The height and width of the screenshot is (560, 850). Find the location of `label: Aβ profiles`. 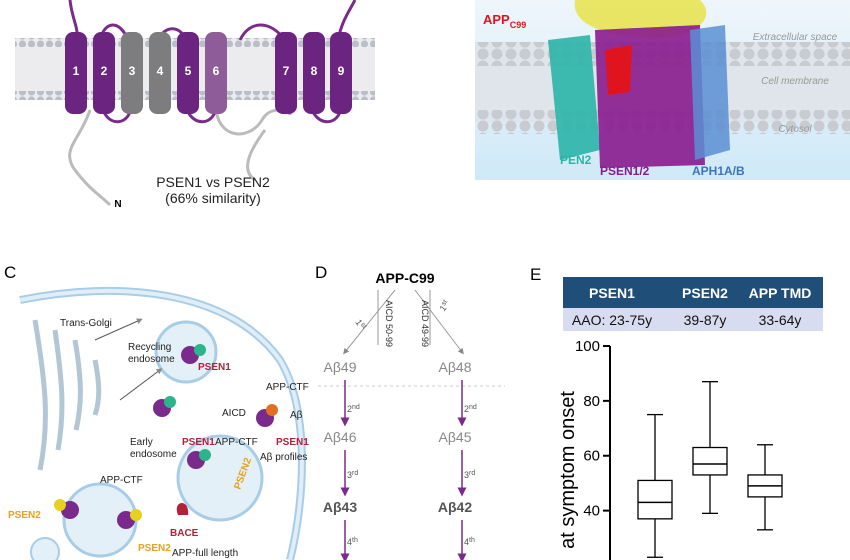

label: Aβ profiles is located at coordinates (283, 457).